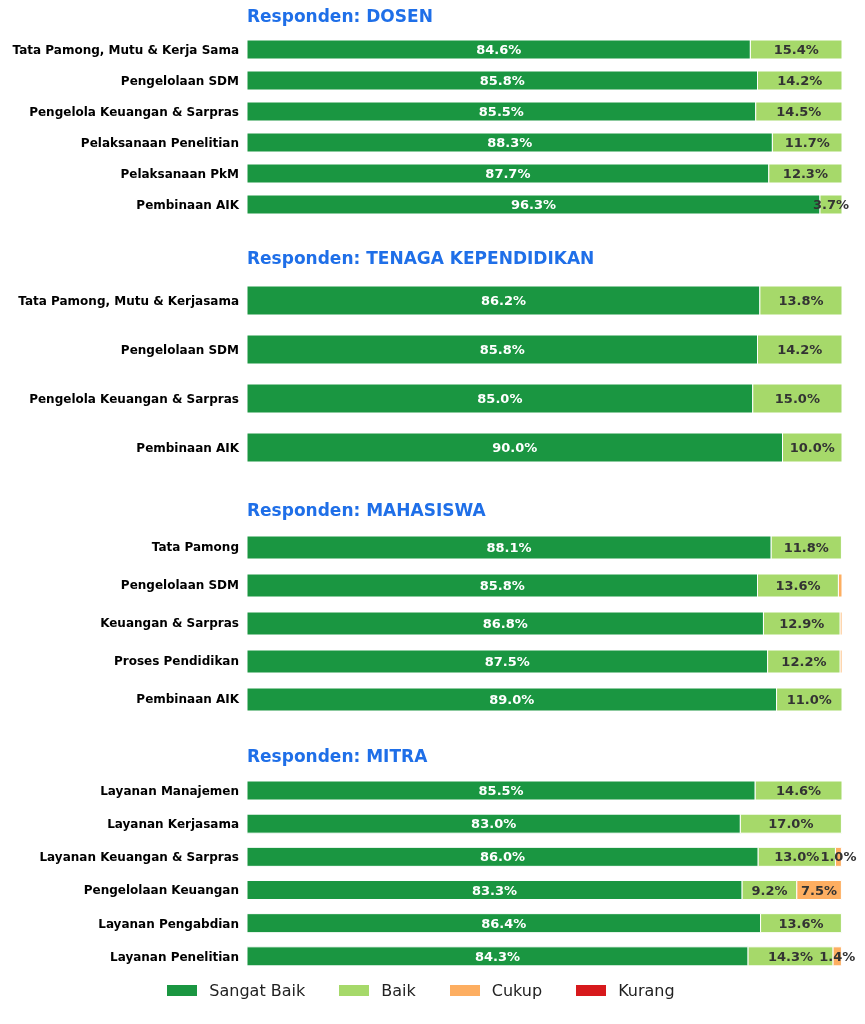  What do you see at coordinates (337, 756) in the screenshot?
I see `chart-title: Responden: MITRA` at bounding box center [337, 756].